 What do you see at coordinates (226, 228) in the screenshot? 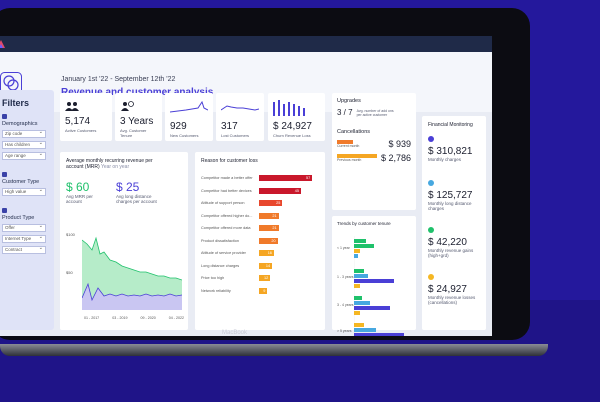
I see `loss-reason-label: Competitor offered more data` at bounding box center [226, 228].